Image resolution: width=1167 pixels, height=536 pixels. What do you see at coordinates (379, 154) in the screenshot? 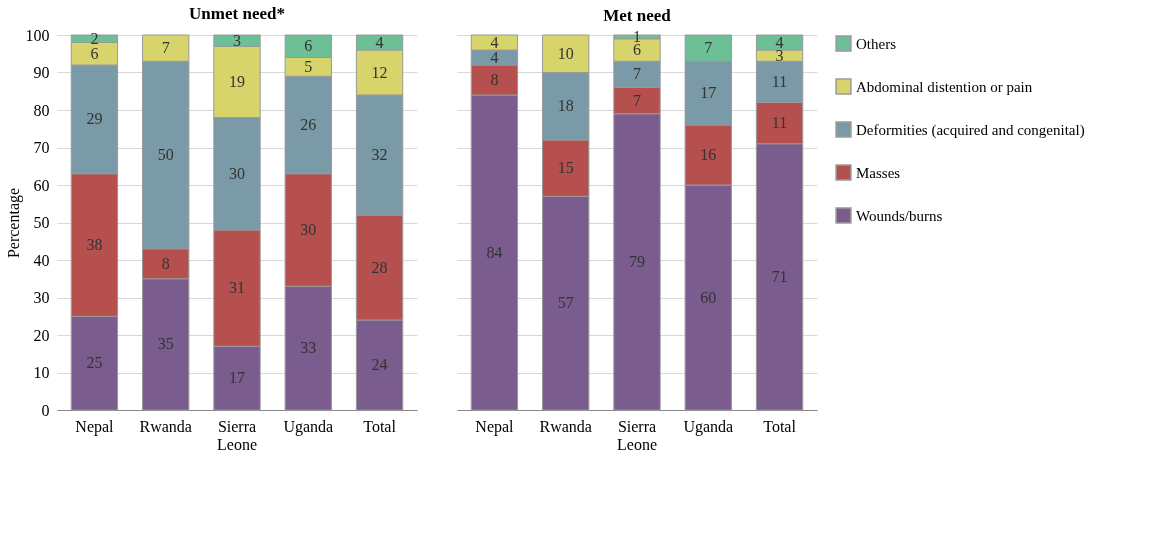
I see `data-label: 32` at bounding box center [379, 154].